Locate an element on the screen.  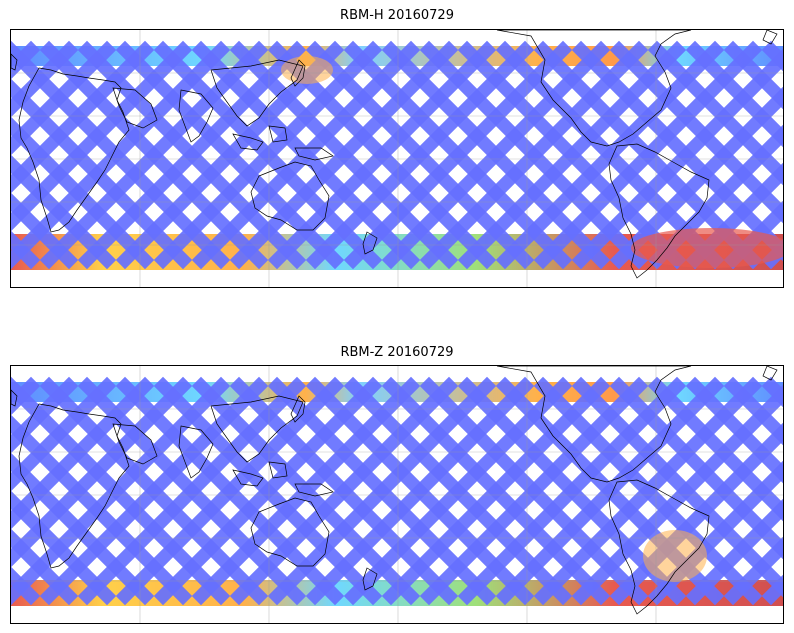
panel-title-rbm-h: RBM-H 20160729 is located at coordinates (397, 15).